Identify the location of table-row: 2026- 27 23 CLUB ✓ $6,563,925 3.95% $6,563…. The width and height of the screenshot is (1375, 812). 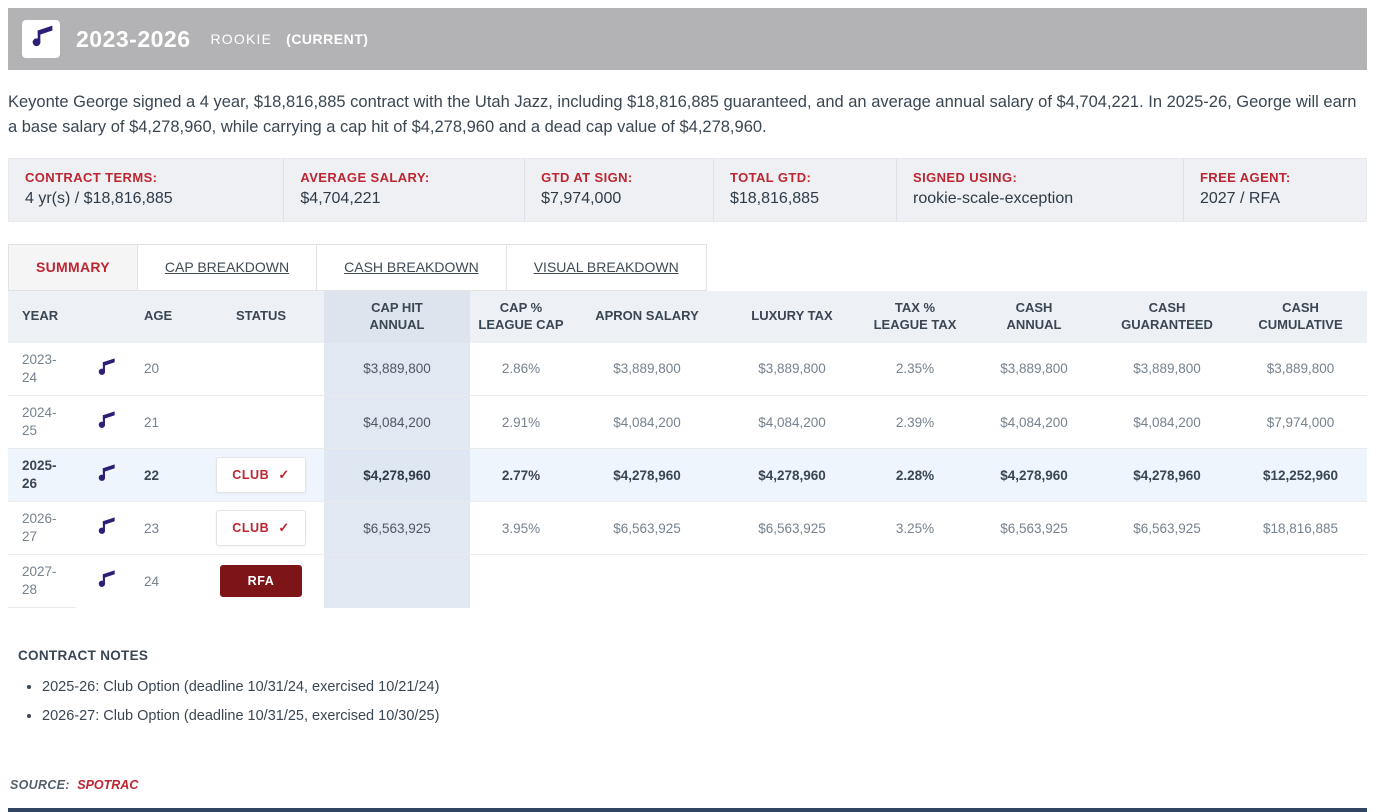
(687, 528).